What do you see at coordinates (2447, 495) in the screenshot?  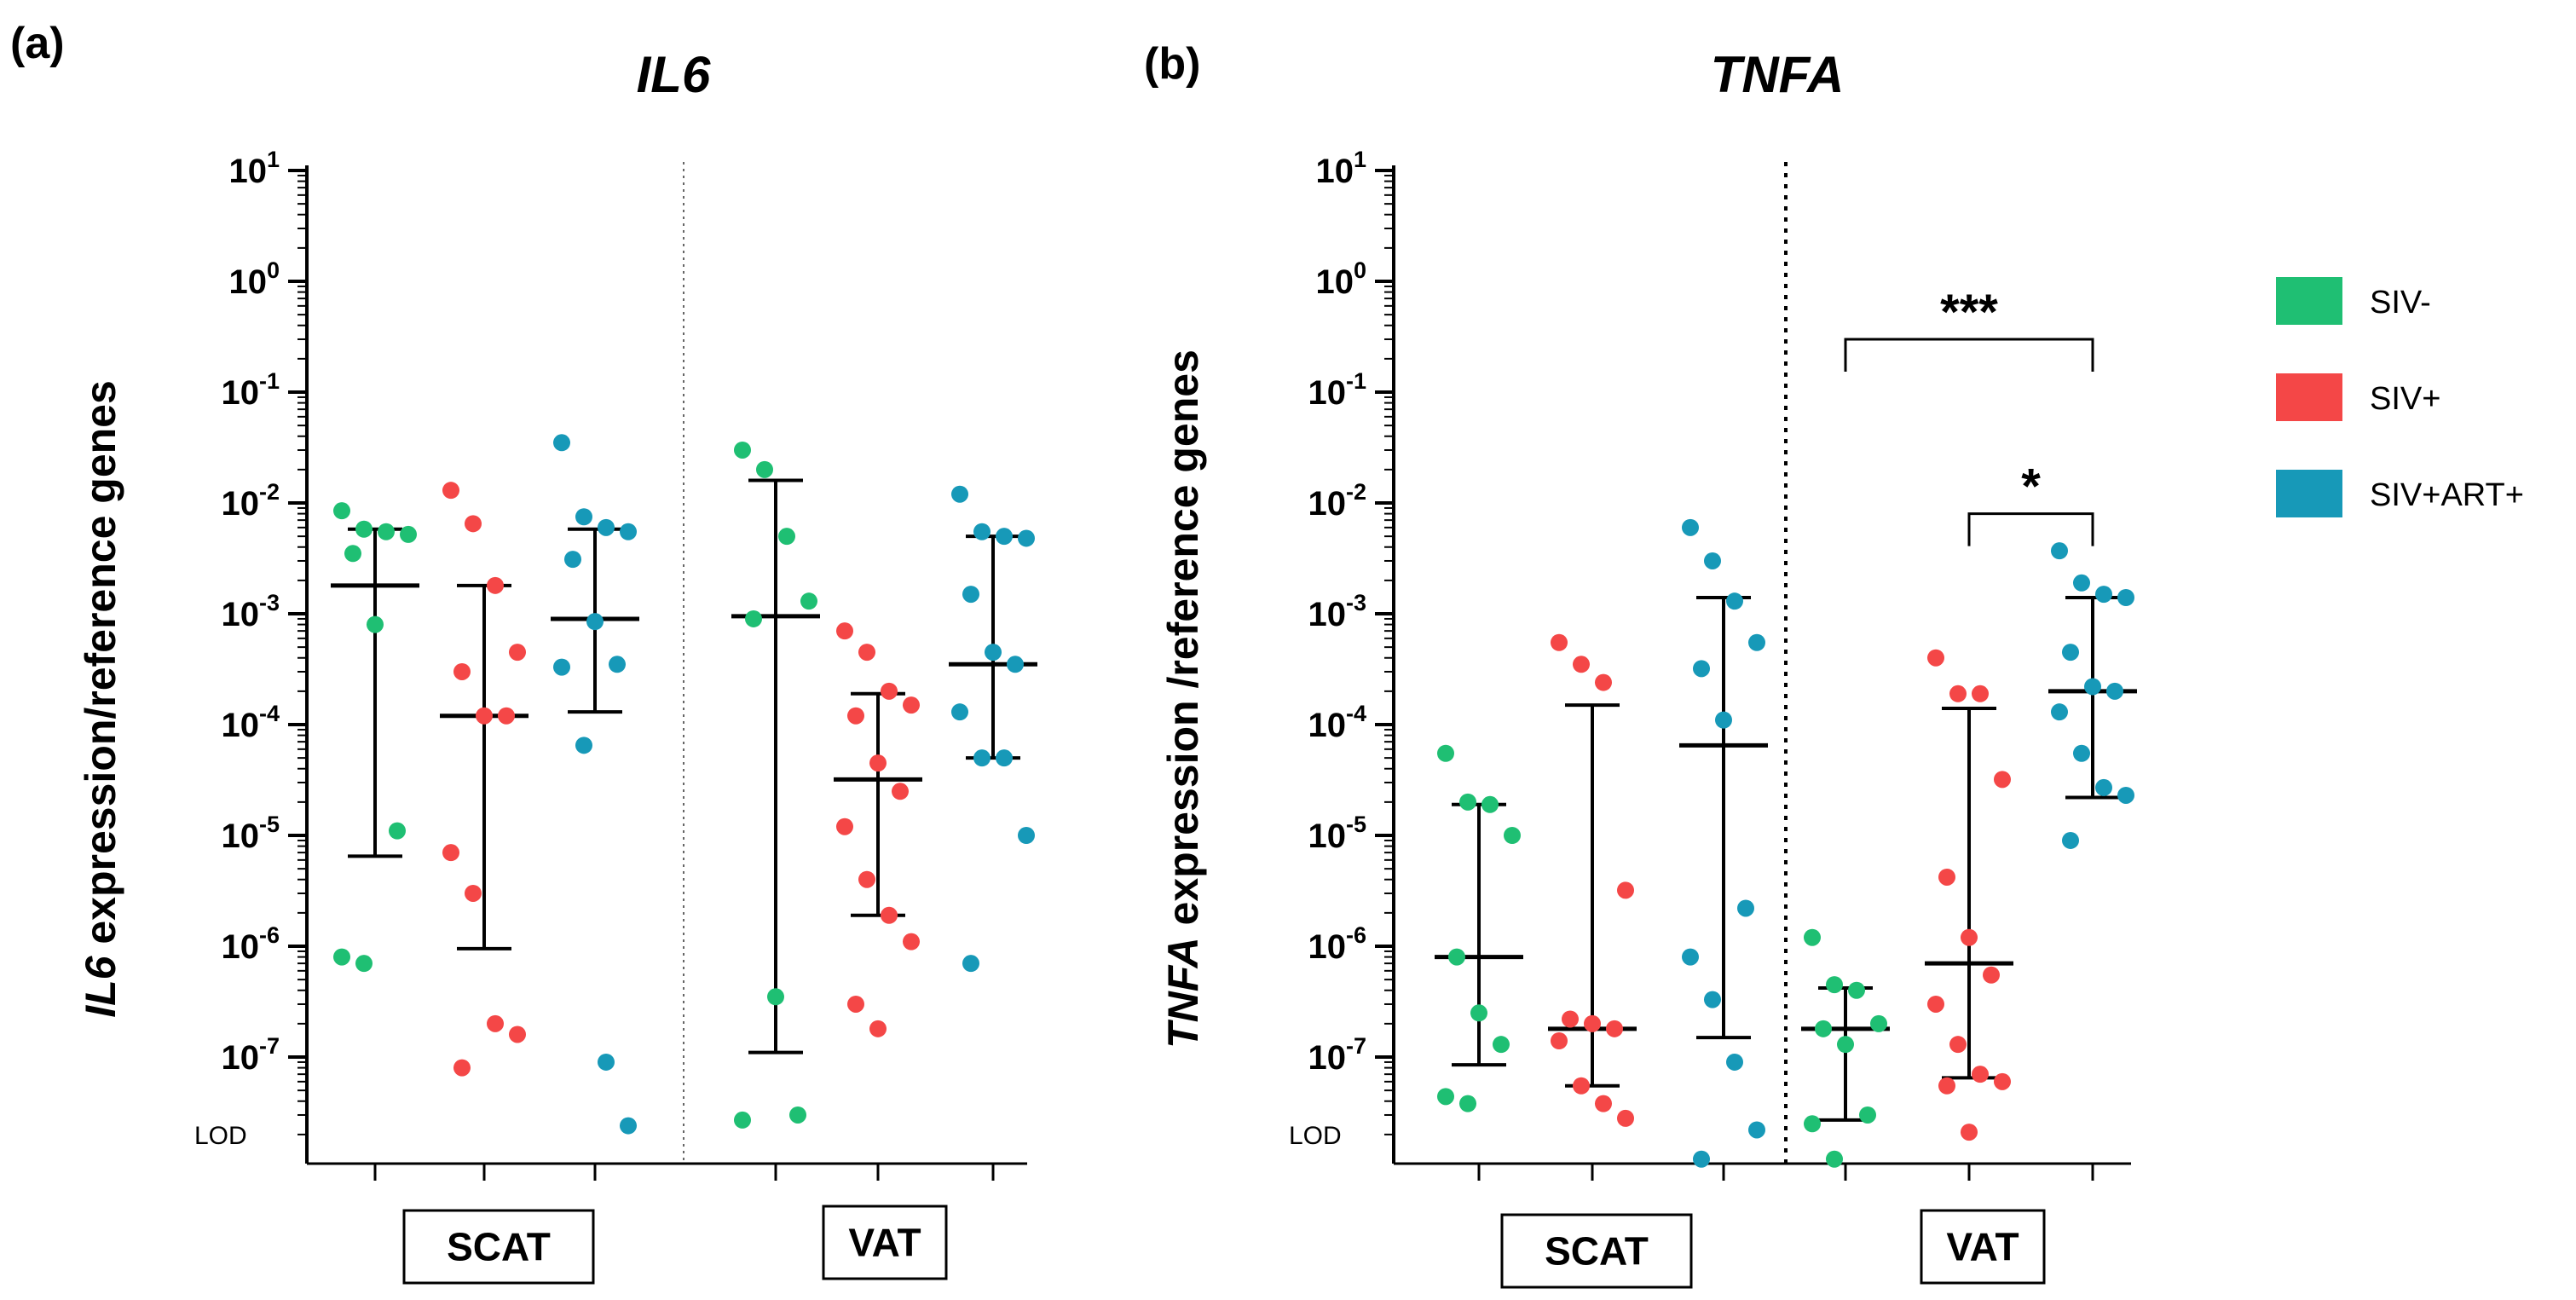 I see `legend-label: SIV+ART+` at bounding box center [2447, 495].